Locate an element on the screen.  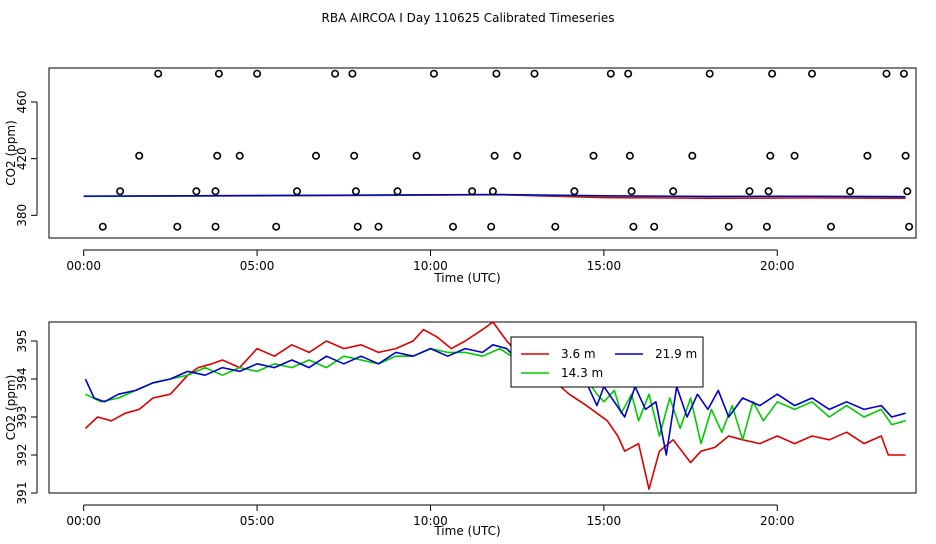
baseline-series-line is located at coordinates (494, 195).